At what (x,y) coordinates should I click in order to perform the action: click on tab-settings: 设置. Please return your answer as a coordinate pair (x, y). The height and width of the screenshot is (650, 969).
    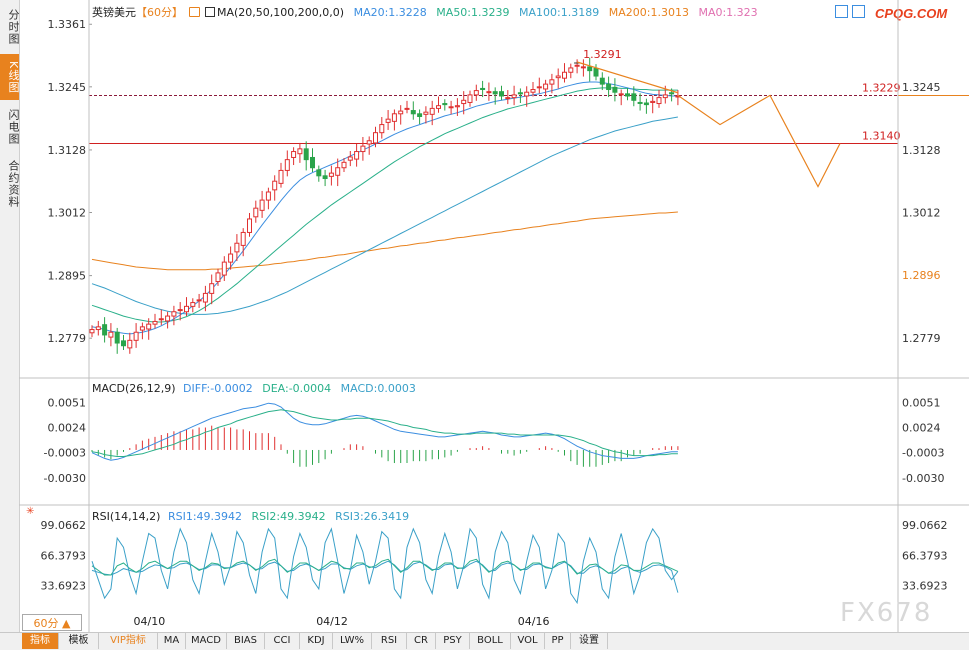
    Looking at the image, I should click on (589, 641).